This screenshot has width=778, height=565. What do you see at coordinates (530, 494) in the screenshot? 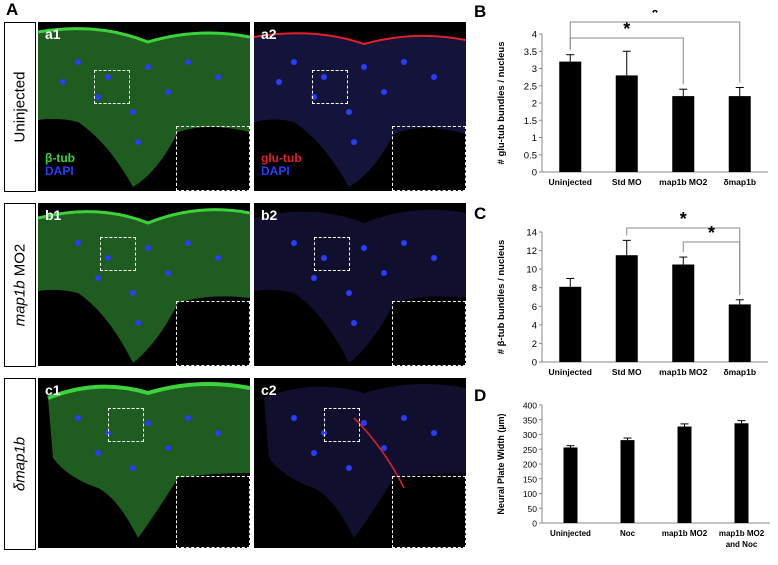
I see `y-tick-label-d: 100` at bounding box center [530, 494].